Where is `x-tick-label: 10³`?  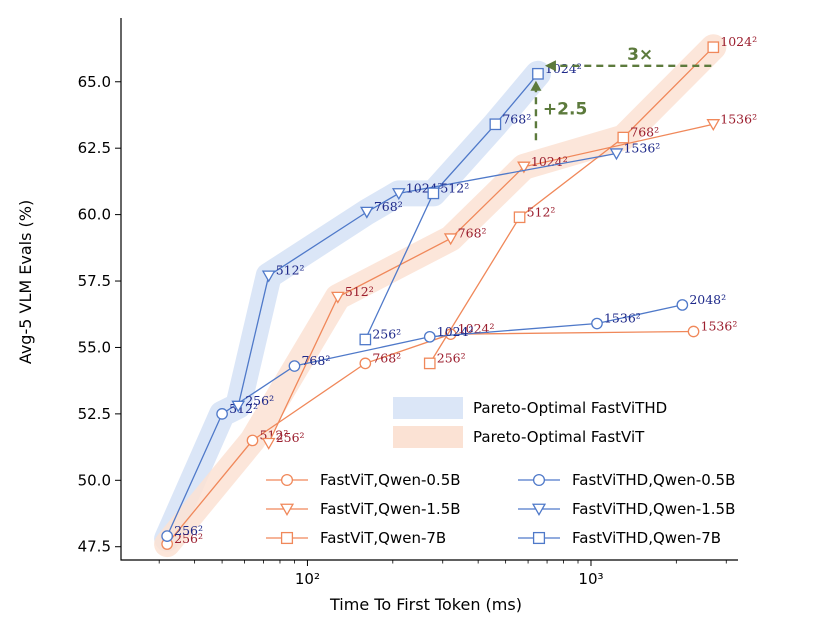 x-tick-label: 10³ is located at coordinates (590, 579).